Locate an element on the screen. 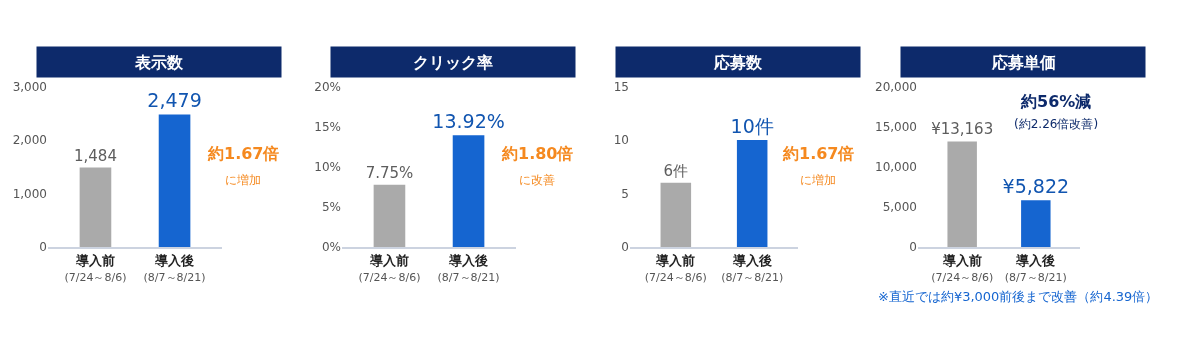  y-tick-label: 1,000 is located at coordinates (29, 193).